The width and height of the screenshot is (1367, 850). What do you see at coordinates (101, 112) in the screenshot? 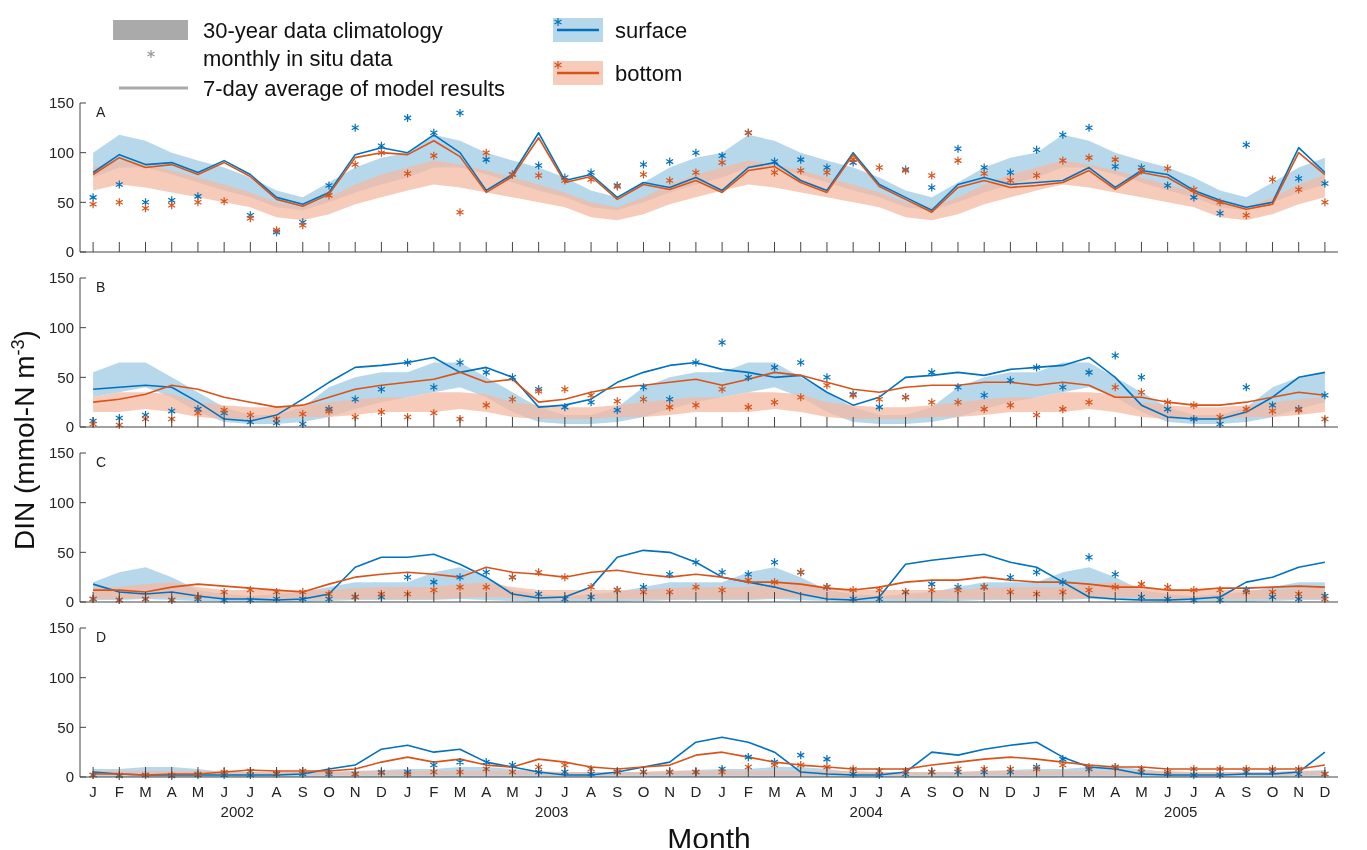
I see `chart-title: A` at bounding box center [101, 112].